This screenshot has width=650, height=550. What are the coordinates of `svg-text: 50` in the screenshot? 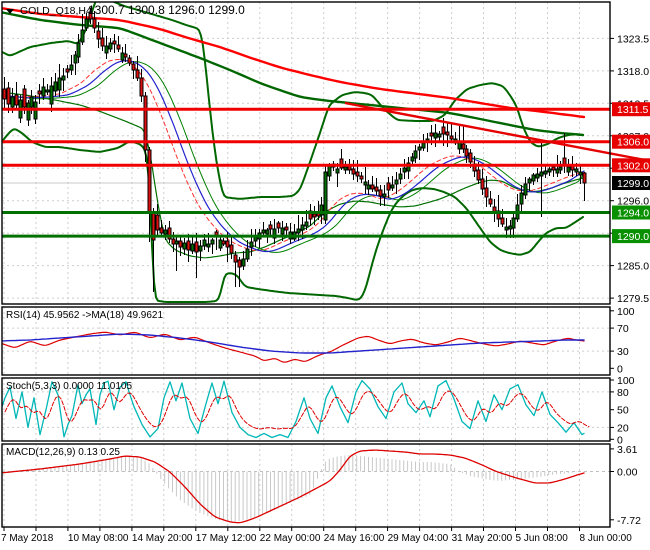 It's located at (623, 411).